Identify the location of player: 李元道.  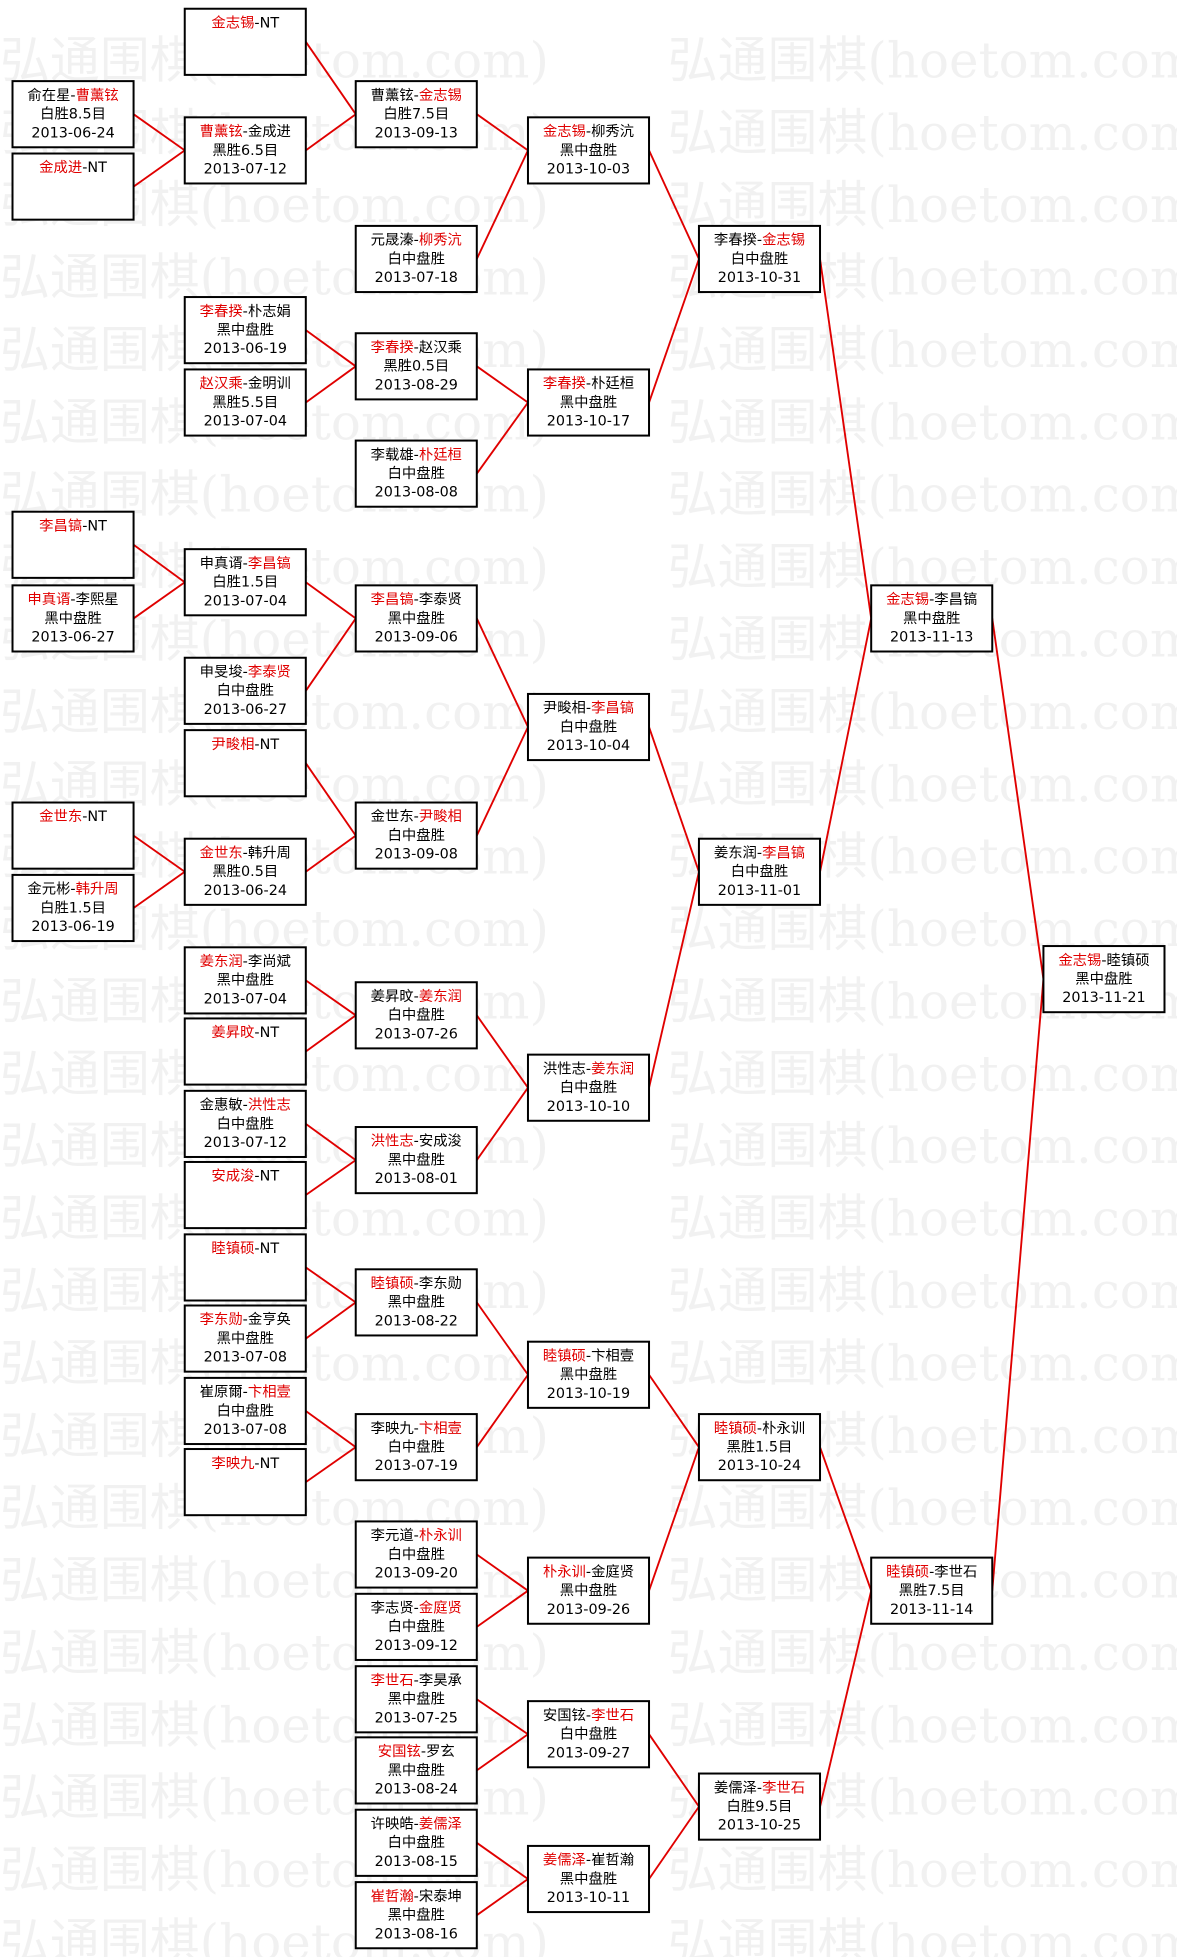
(392, 1535).